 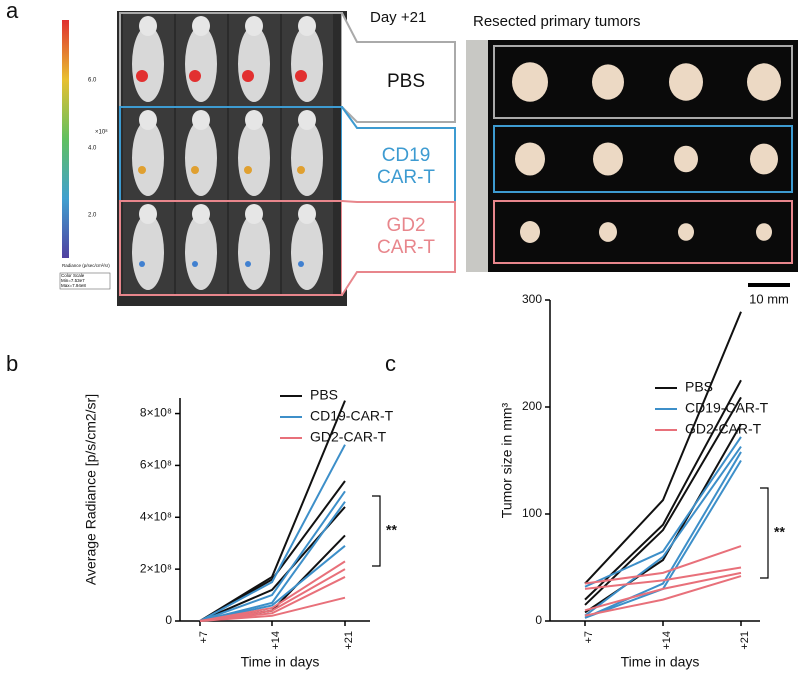 What do you see at coordinates (86, 265) in the screenshot?
I see `colorbar-unit: Radiance (p/sec/cm²/sr)` at bounding box center [86, 265].